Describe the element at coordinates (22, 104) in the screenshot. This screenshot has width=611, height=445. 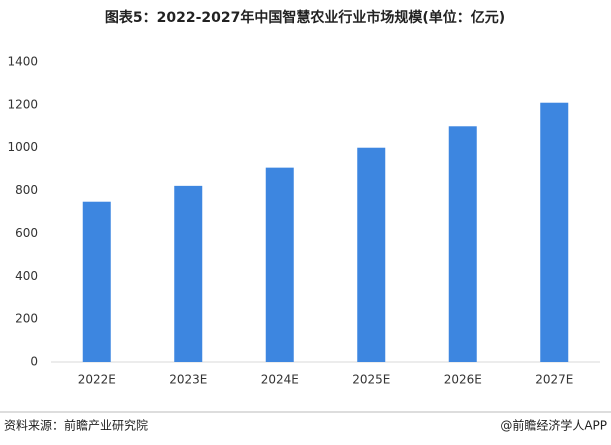
I see `y-tick-label: 1200` at that location.